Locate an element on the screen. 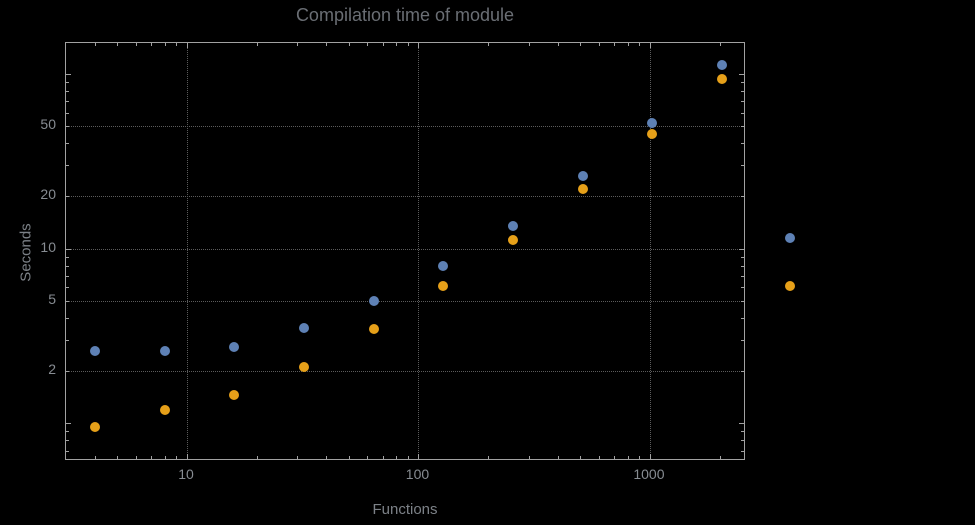 The width and height of the screenshot is (975, 525). y-tick-label: 20 is located at coordinates (48, 193).